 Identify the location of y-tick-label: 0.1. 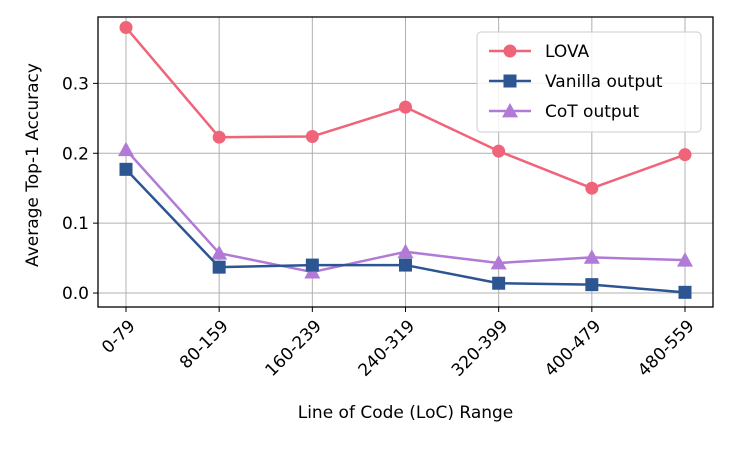
(75, 224).